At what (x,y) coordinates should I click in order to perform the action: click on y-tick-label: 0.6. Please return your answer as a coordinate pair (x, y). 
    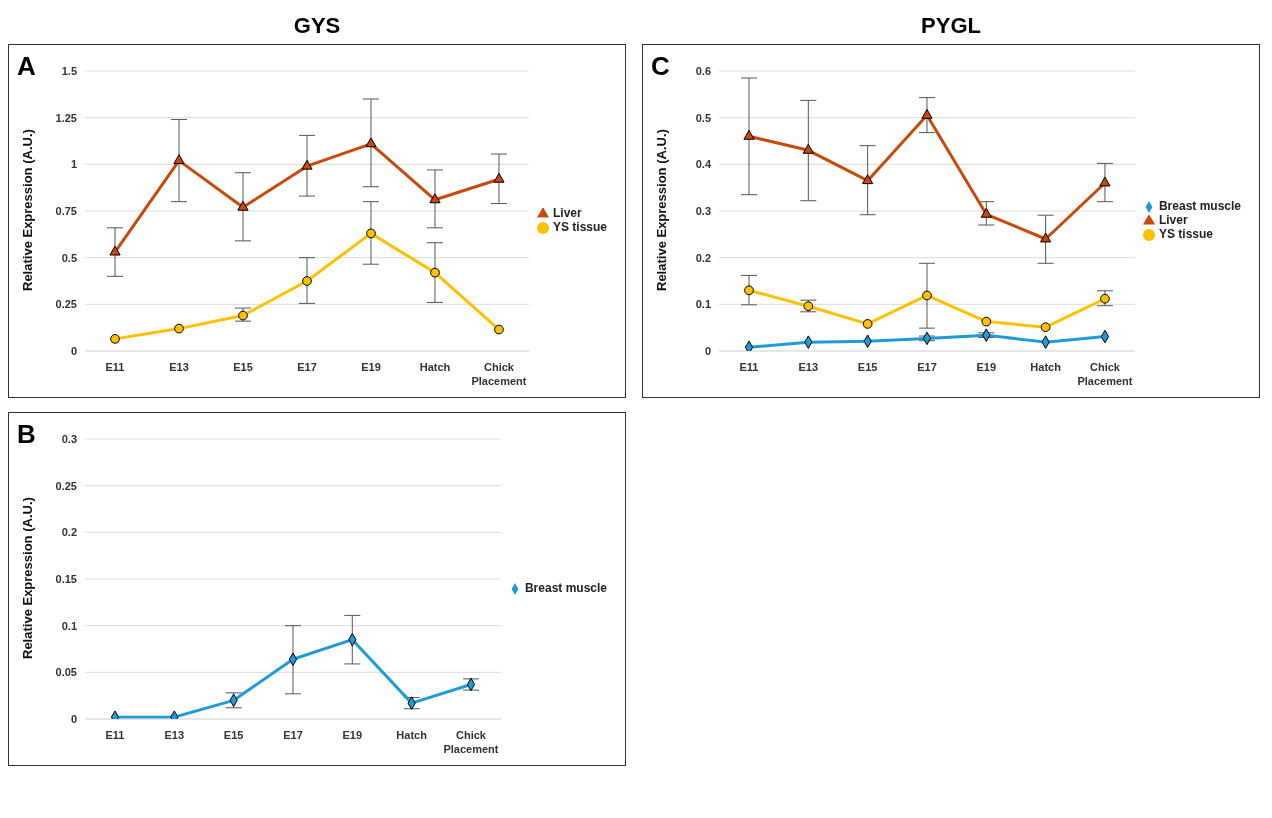
    Looking at the image, I should click on (703, 70).